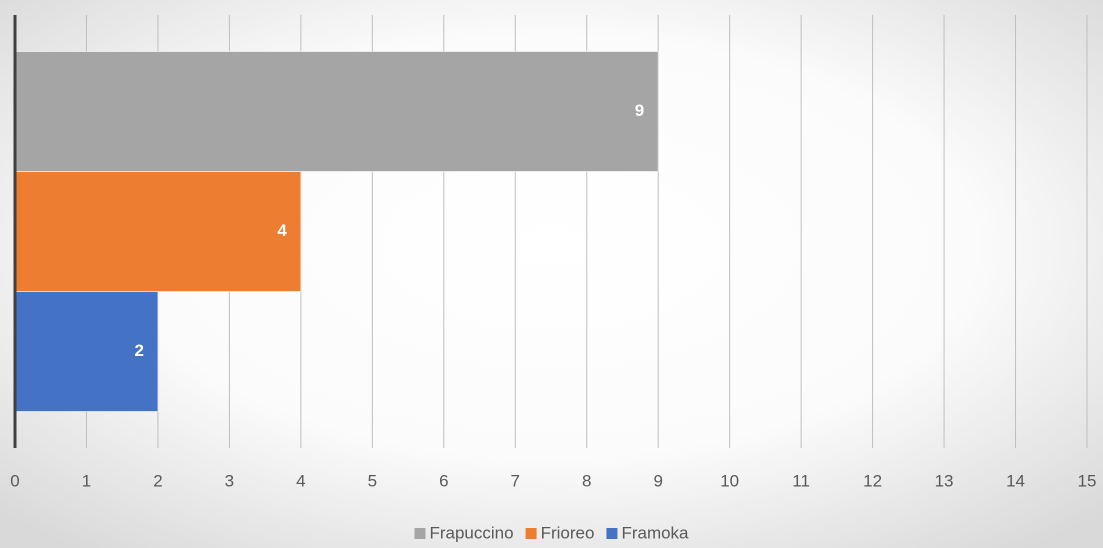 This screenshot has height=548, width=1103. Describe the element at coordinates (471, 532) in the screenshot. I see `legend-label: Frapuccino` at that location.